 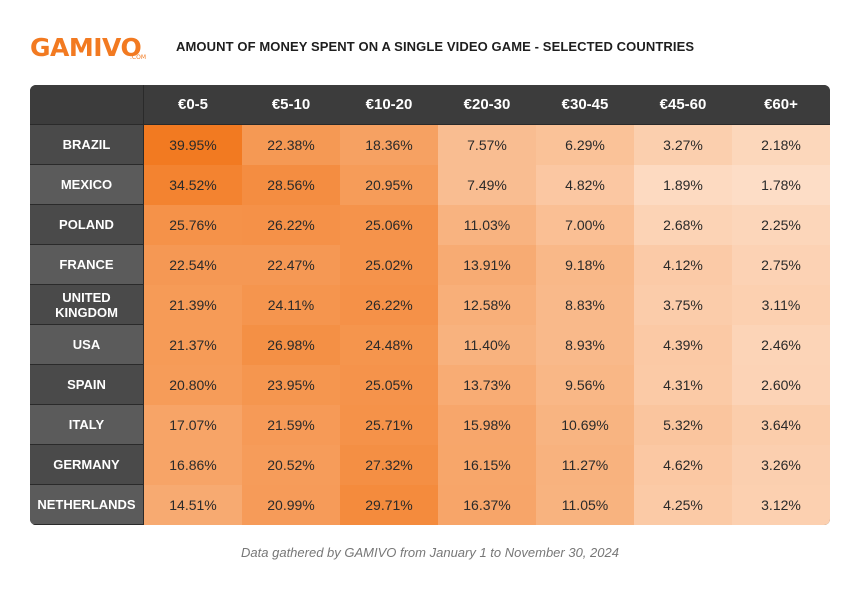 What do you see at coordinates (487, 185) in the screenshot?
I see `heatmap-cell: 7.49%` at bounding box center [487, 185].